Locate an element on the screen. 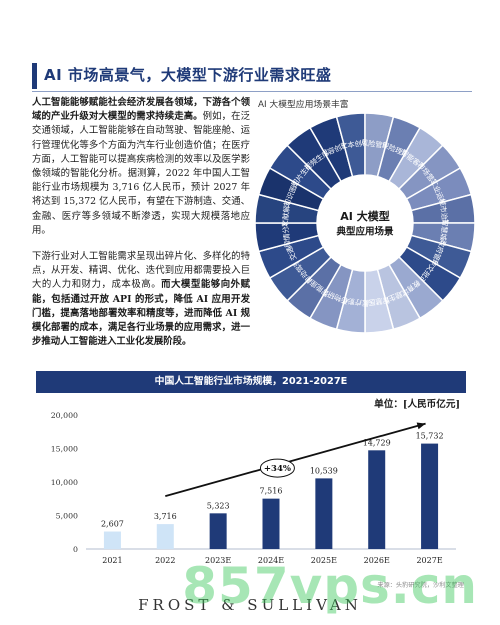  chart-title-banner is located at coordinates (251, 382).